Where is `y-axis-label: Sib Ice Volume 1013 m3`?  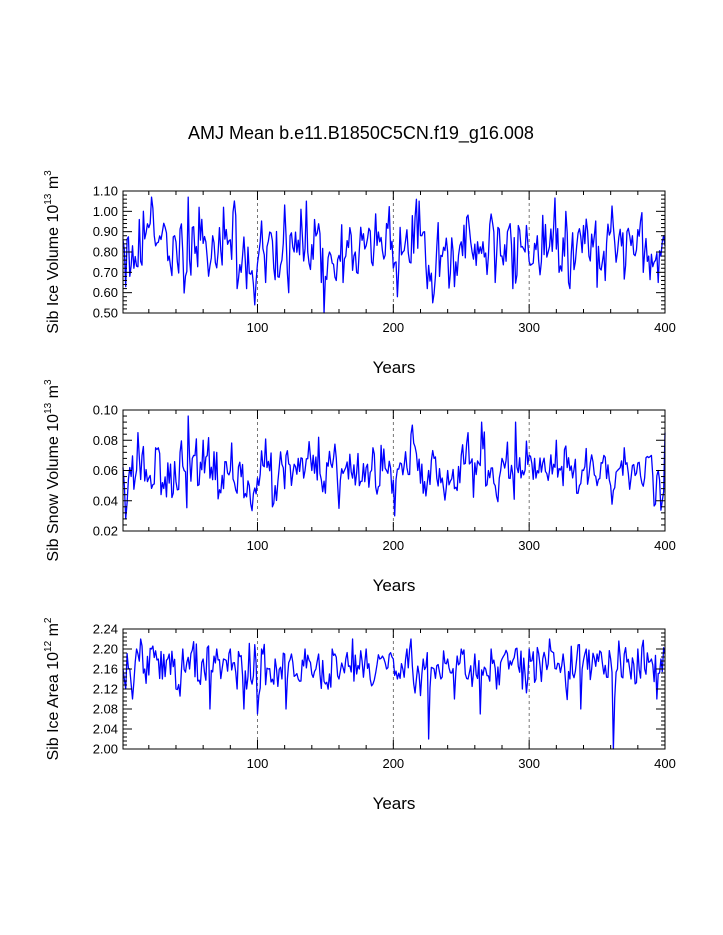 y-axis-label: Sib Ice Volume 1013 m3 is located at coordinates (52, 252).